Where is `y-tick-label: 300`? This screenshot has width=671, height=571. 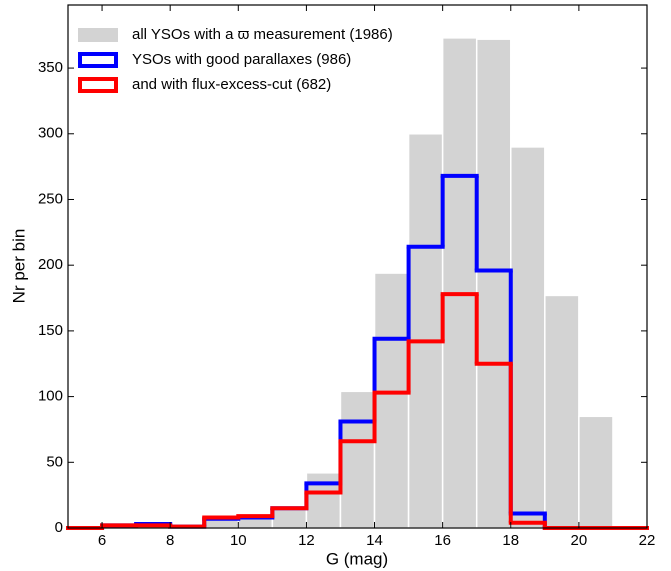
y-tick-label: 300 is located at coordinates (50, 133).